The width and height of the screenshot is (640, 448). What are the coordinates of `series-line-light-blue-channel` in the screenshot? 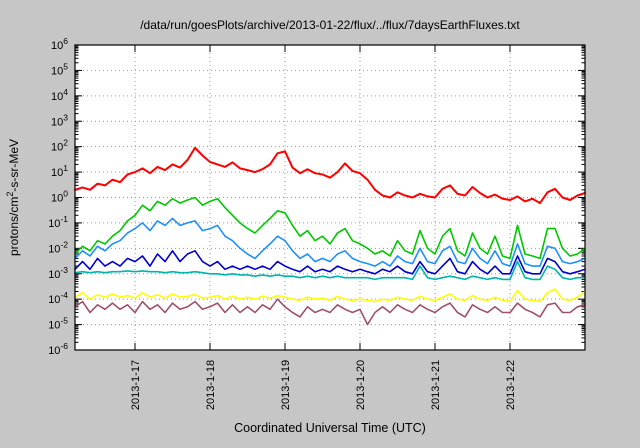 It's located at (330, 242).